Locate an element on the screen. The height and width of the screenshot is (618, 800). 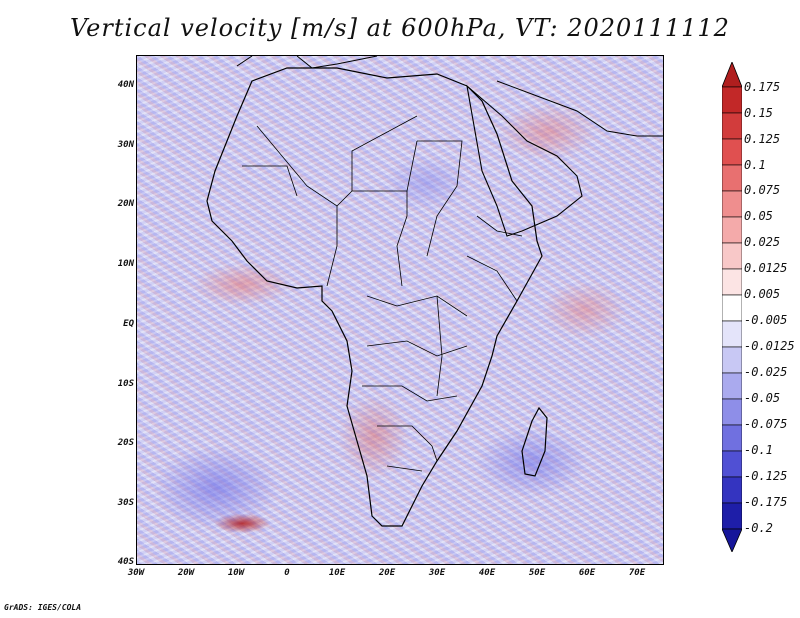
lon-tick-40e: 40E is located at coordinates (487, 573).